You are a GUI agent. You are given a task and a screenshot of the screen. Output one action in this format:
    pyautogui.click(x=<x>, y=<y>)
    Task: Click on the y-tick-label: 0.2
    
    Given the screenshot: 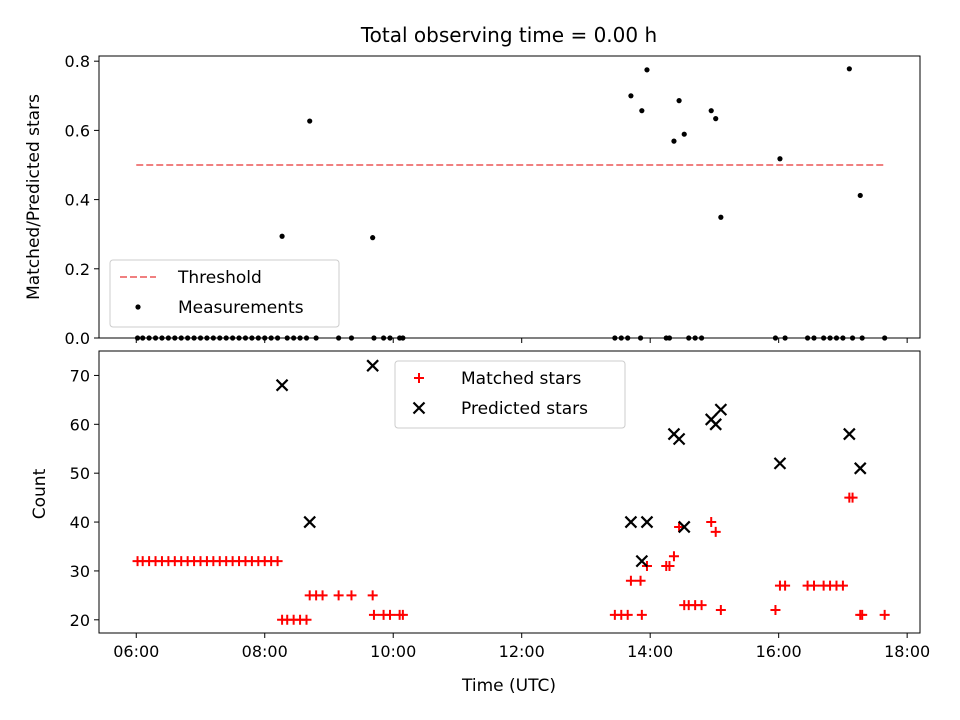 What is the action you would take?
    pyautogui.click(x=77, y=269)
    